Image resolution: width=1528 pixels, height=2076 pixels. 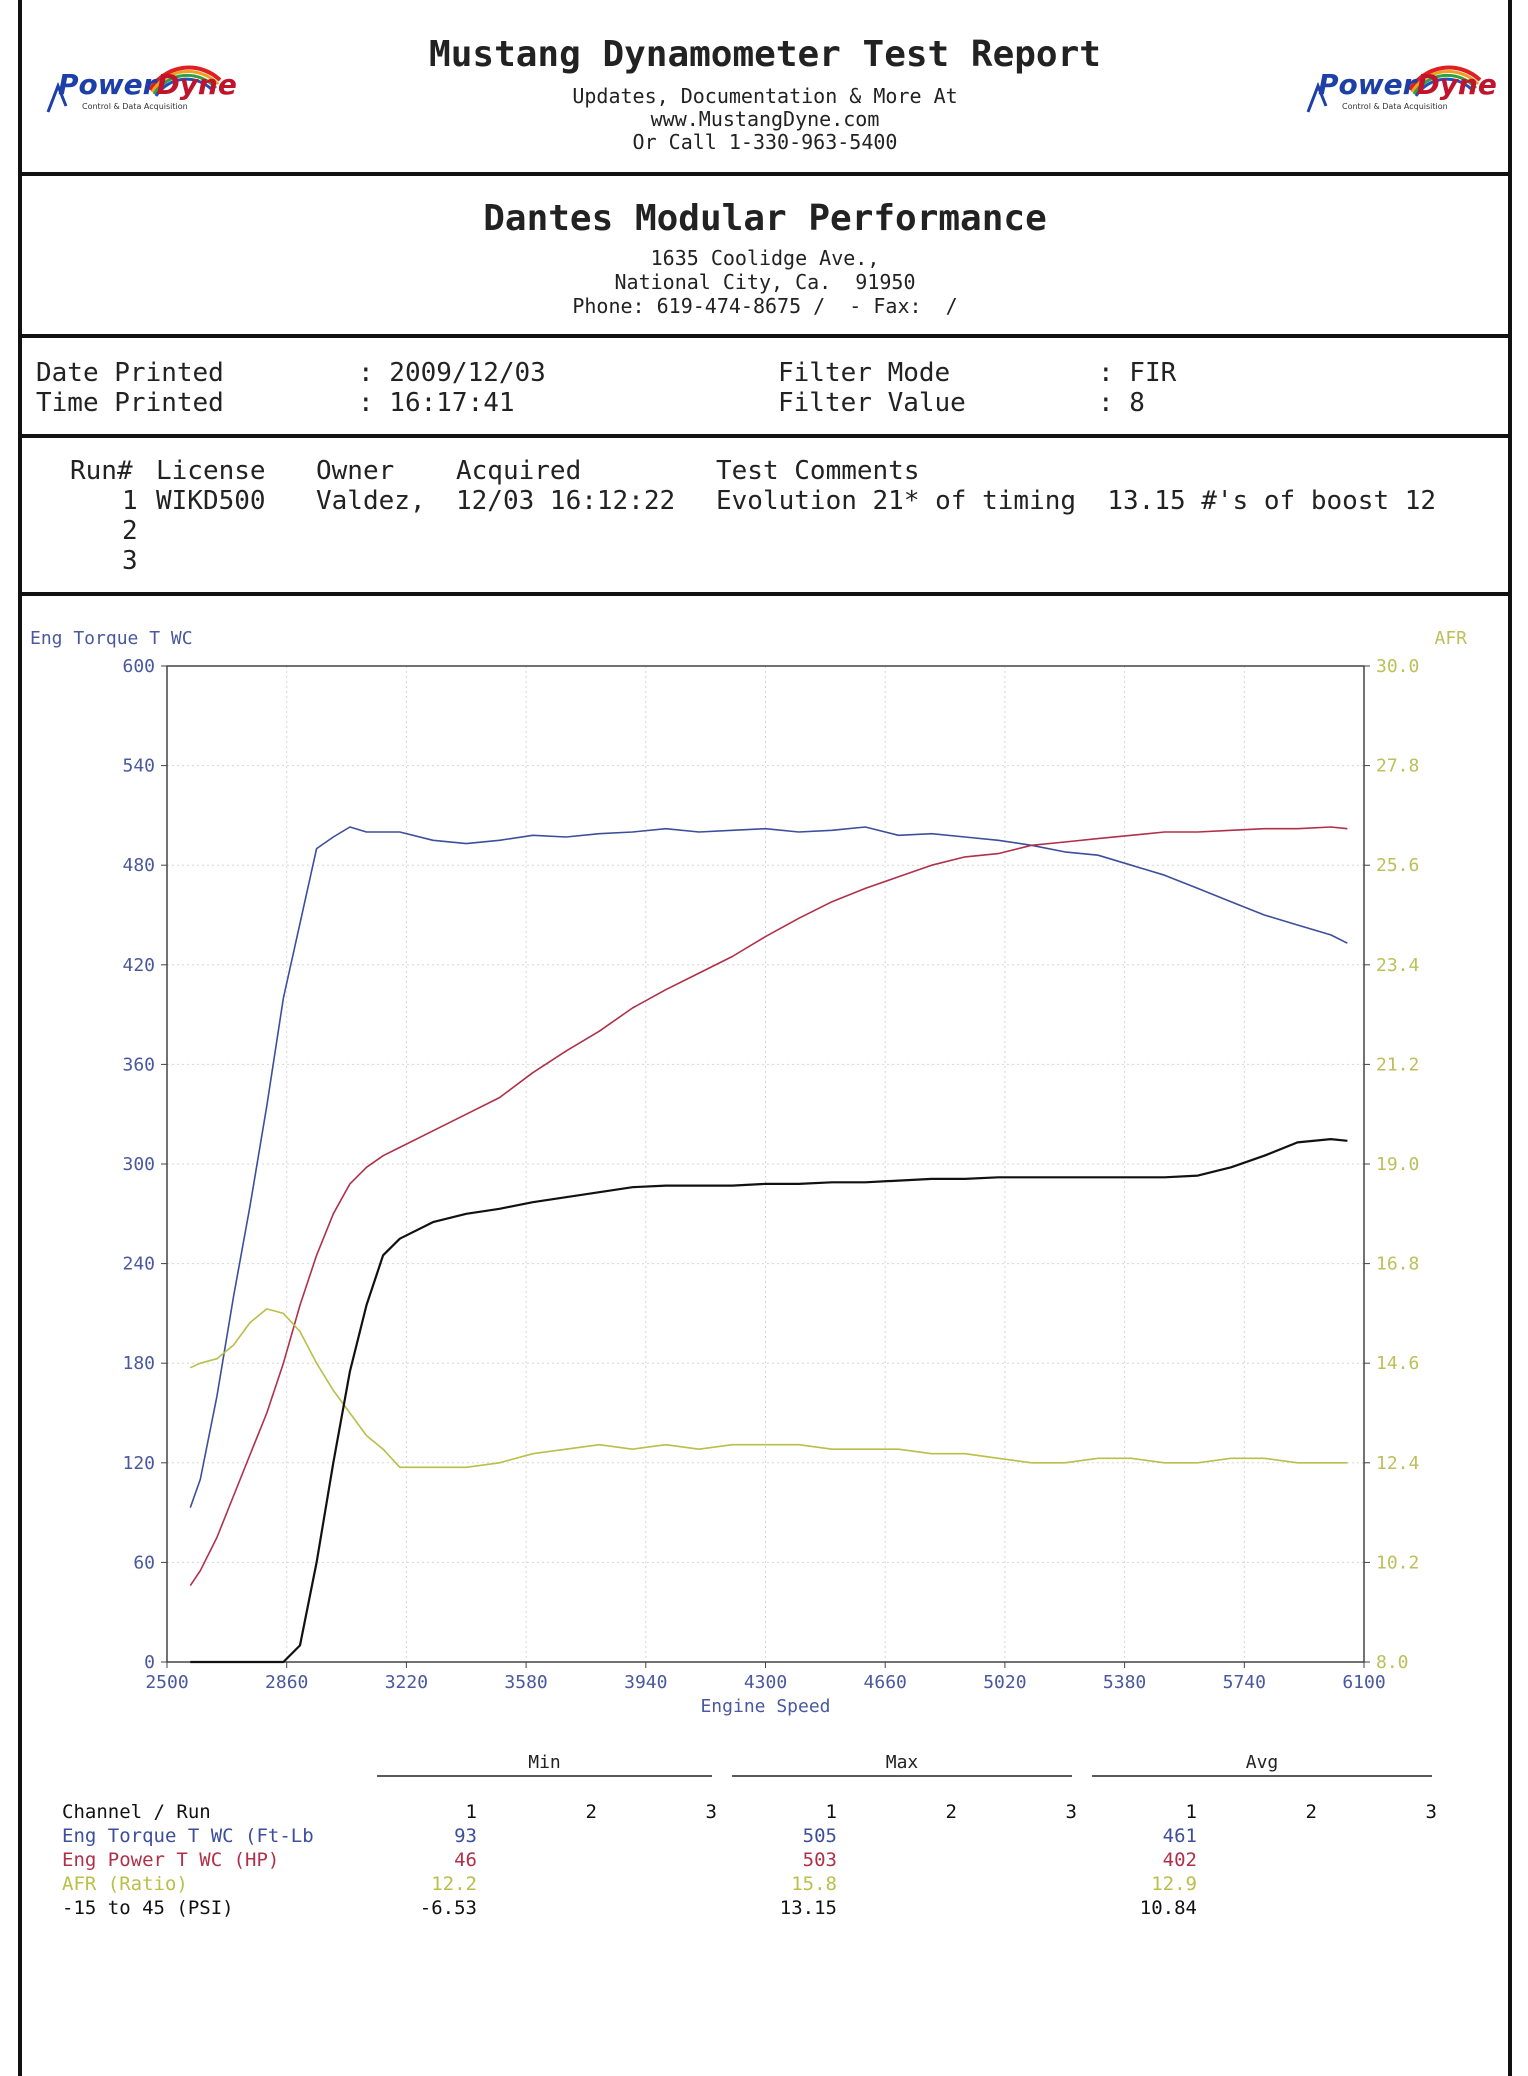 I want to click on shop-city: National City, Ca. 91950, so click(x=765, y=282).